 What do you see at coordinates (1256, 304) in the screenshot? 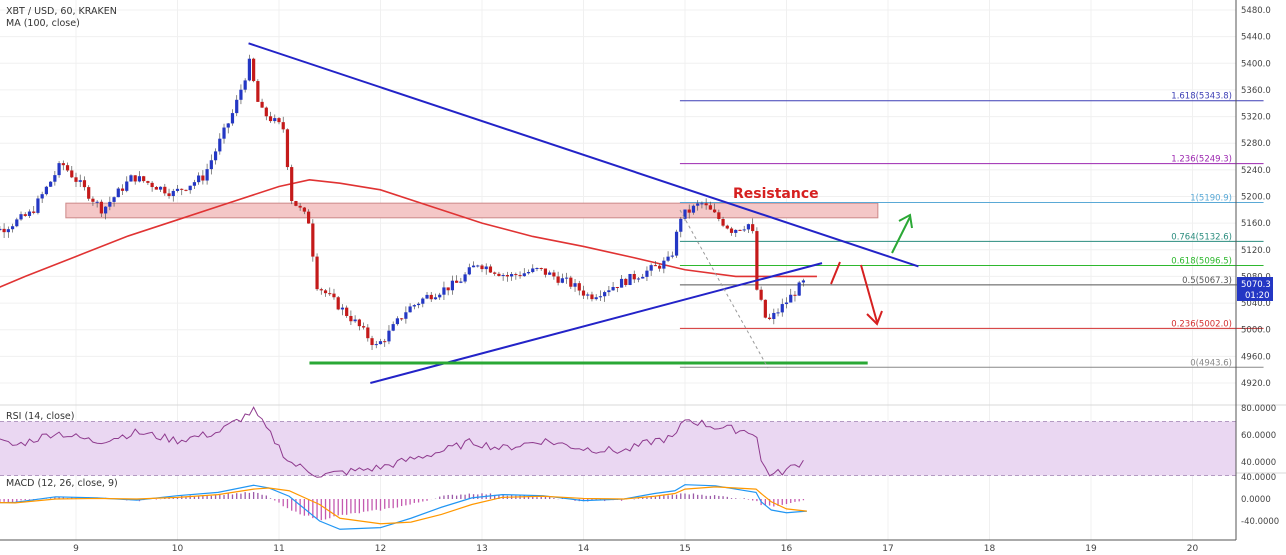
I see `price-tick-label: 5040.0` at bounding box center [1256, 304].